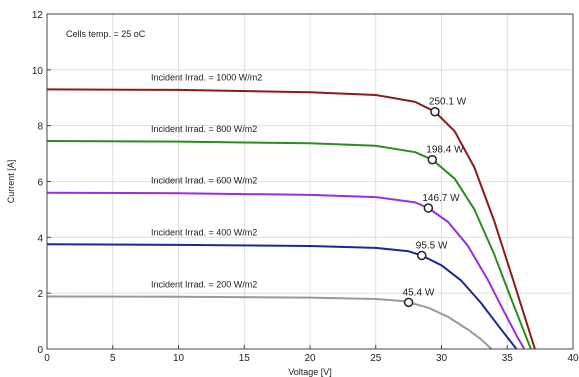 The width and height of the screenshot is (579, 377). What do you see at coordinates (419, 292) in the screenshot?
I see `mpp-power-label: 45.4 W` at bounding box center [419, 292].